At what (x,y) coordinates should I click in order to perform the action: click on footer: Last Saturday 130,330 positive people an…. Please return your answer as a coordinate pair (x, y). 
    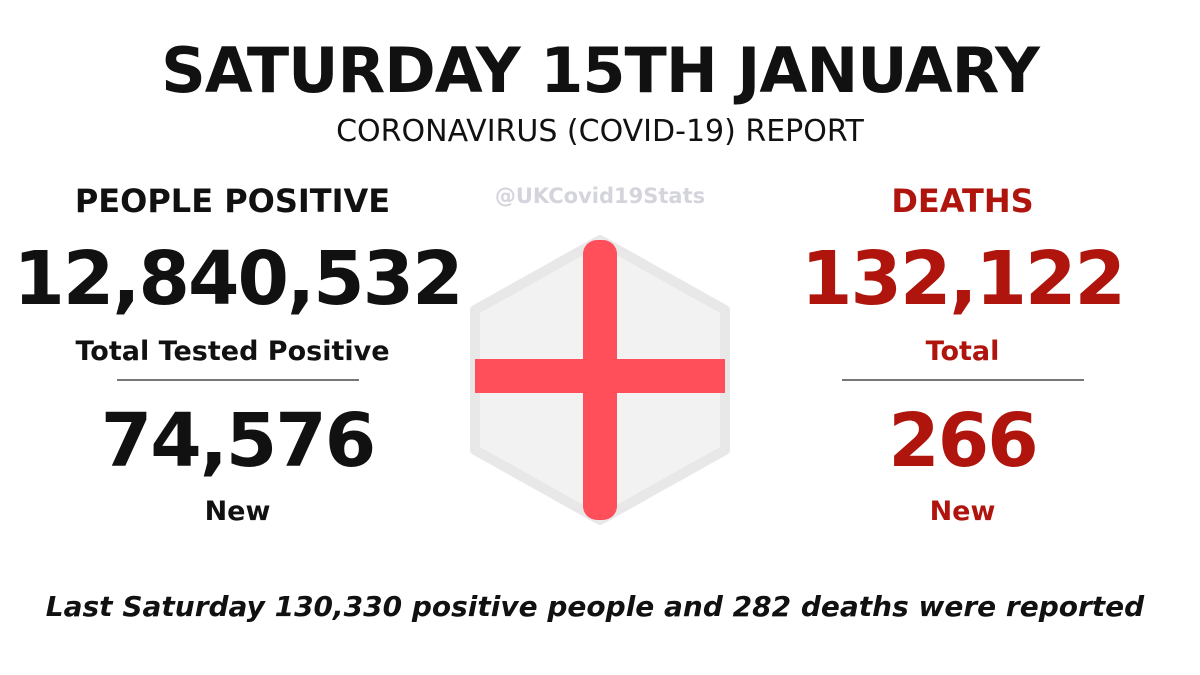
    Looking at the image, I should click on (595, 606).